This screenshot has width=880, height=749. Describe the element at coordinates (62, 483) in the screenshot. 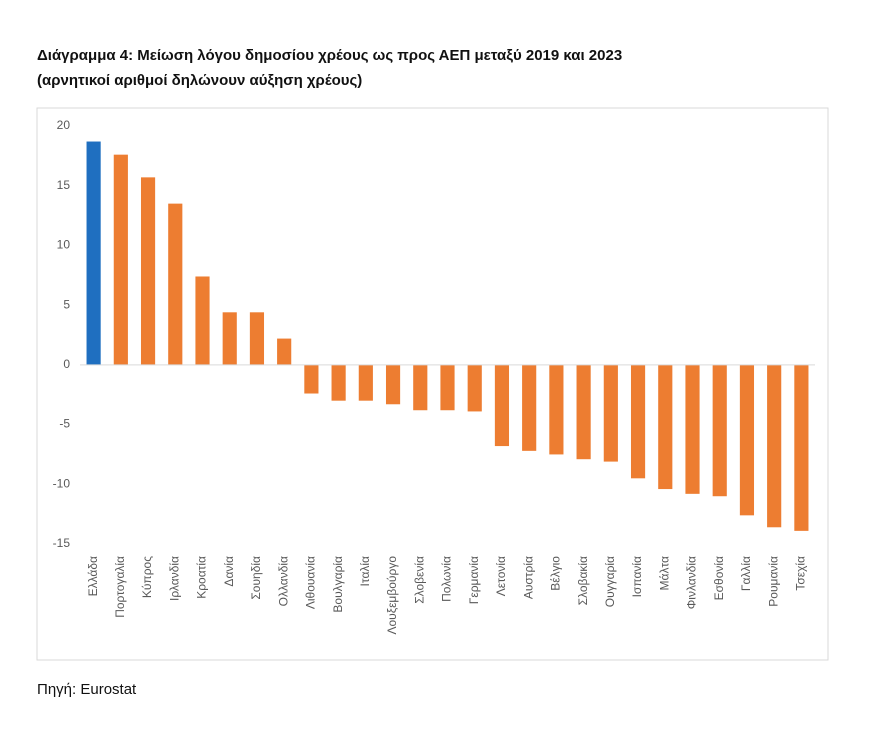

I see `y-tick-label: -10` at that location.